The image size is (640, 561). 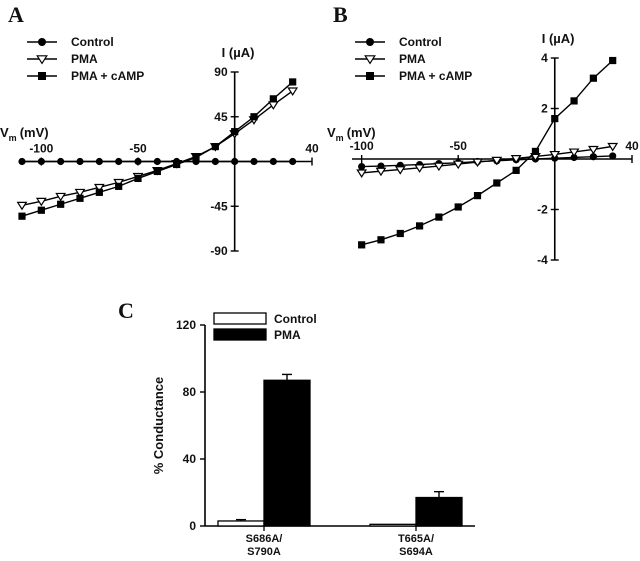 What do you see at coordinates (542, 260) in the screenshot?
I see `y-tick-label: -4` at bounding box center [542, 260].